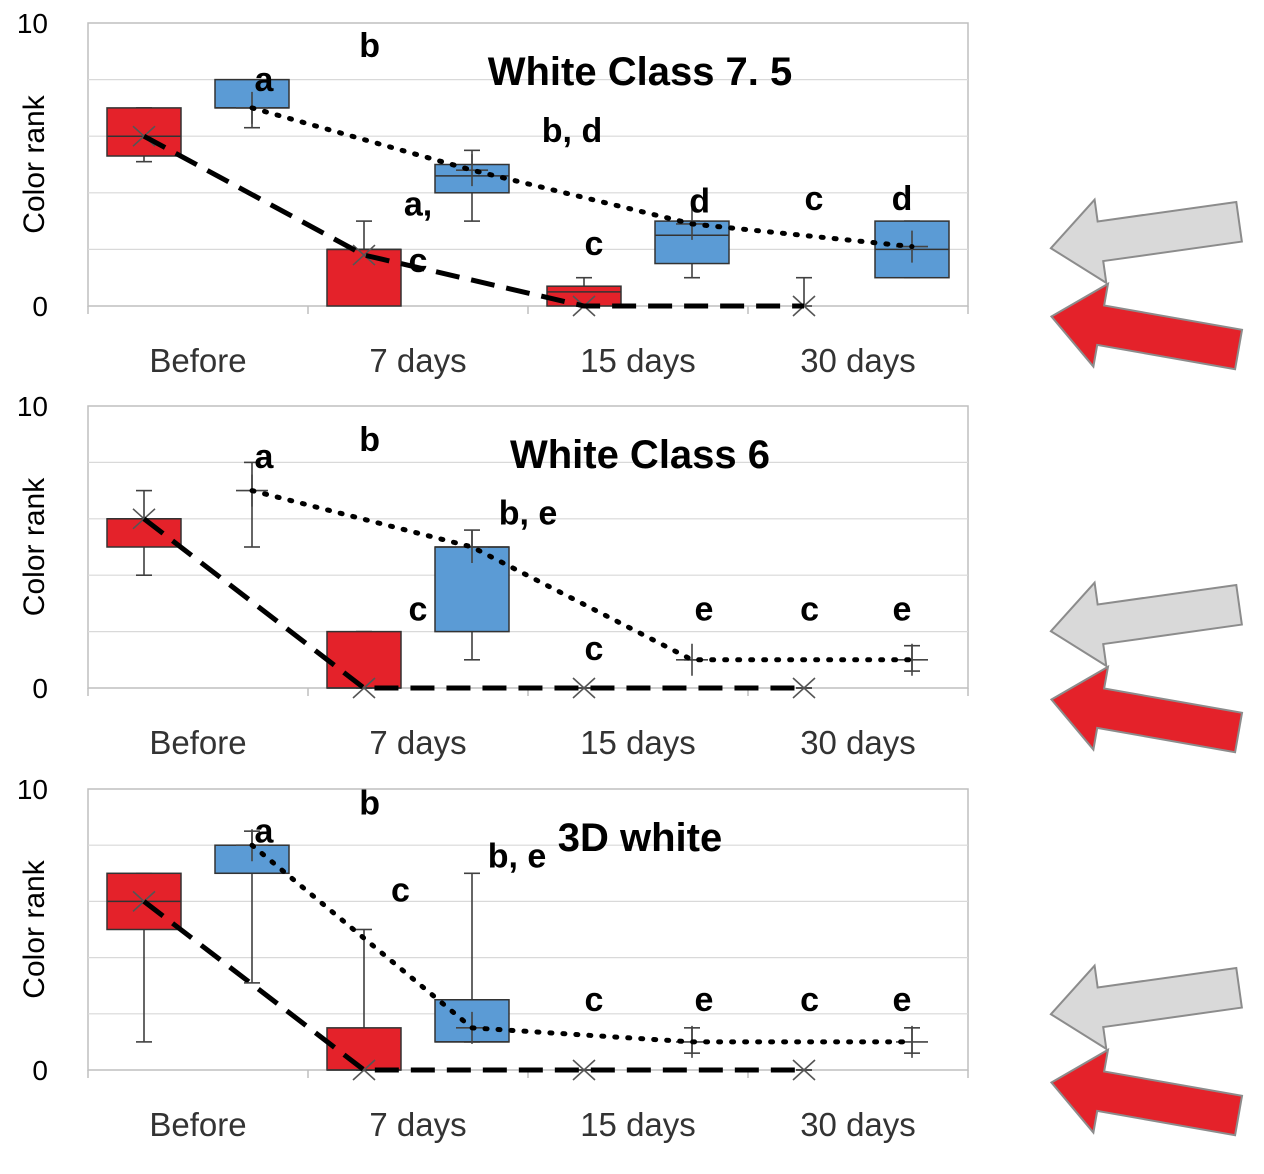  I want to click on significance-letter: a,, so click(418, 204).